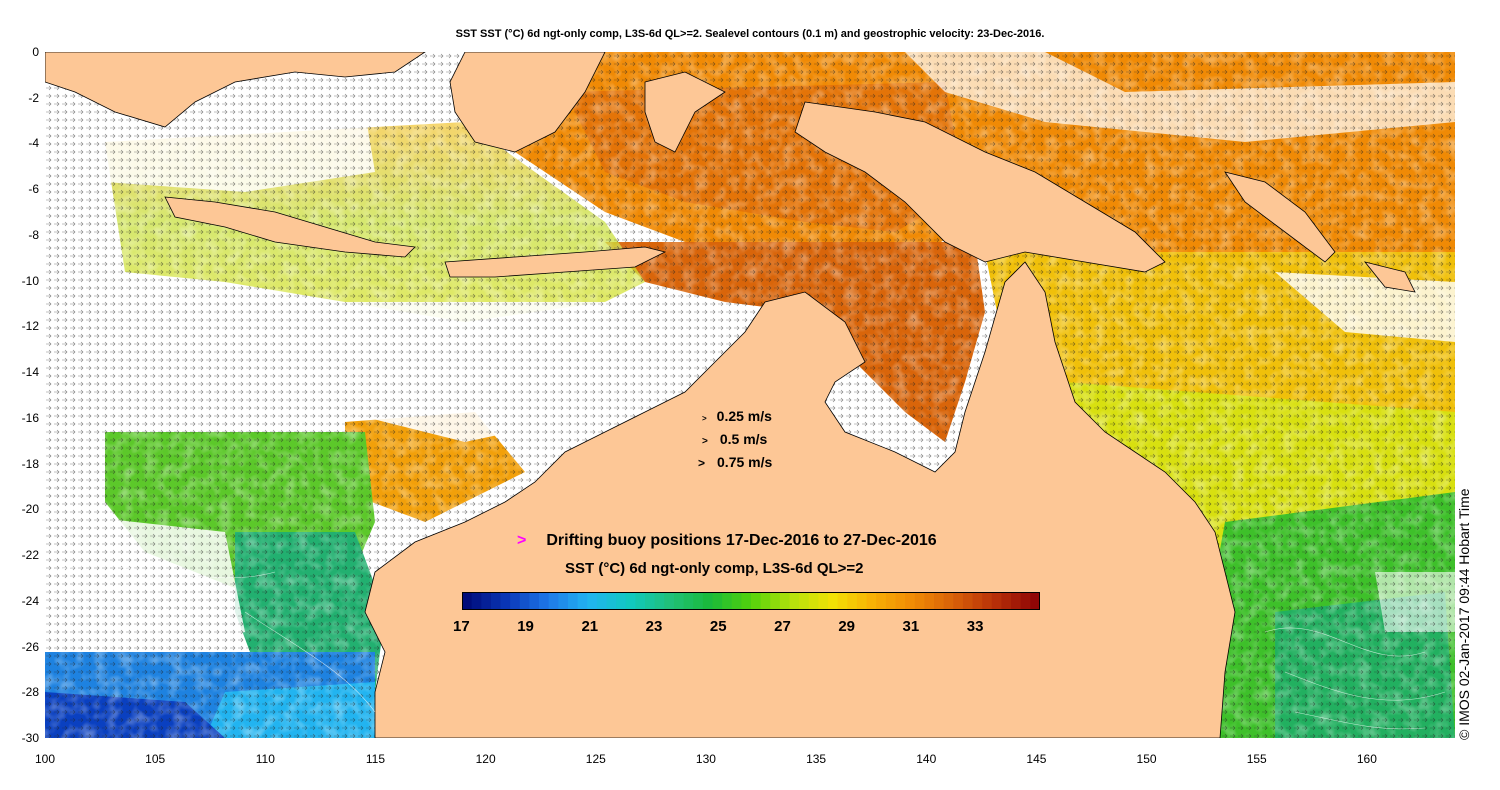 This screenshot has width=1500, height=790. I want to click on arrow-medium-icon: >, so click(705, 441).